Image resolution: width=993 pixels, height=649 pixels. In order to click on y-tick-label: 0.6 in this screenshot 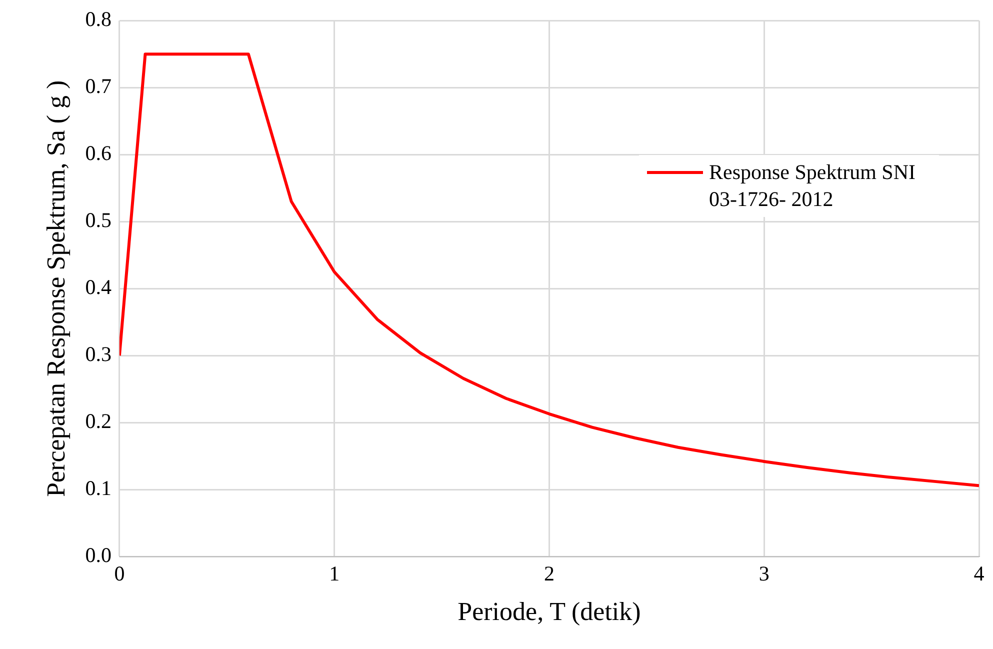, I will do `click(98, 153)`.